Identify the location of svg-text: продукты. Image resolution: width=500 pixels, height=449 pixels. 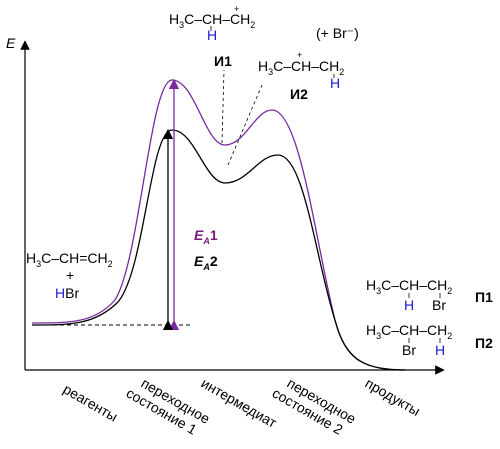
(393, 397).